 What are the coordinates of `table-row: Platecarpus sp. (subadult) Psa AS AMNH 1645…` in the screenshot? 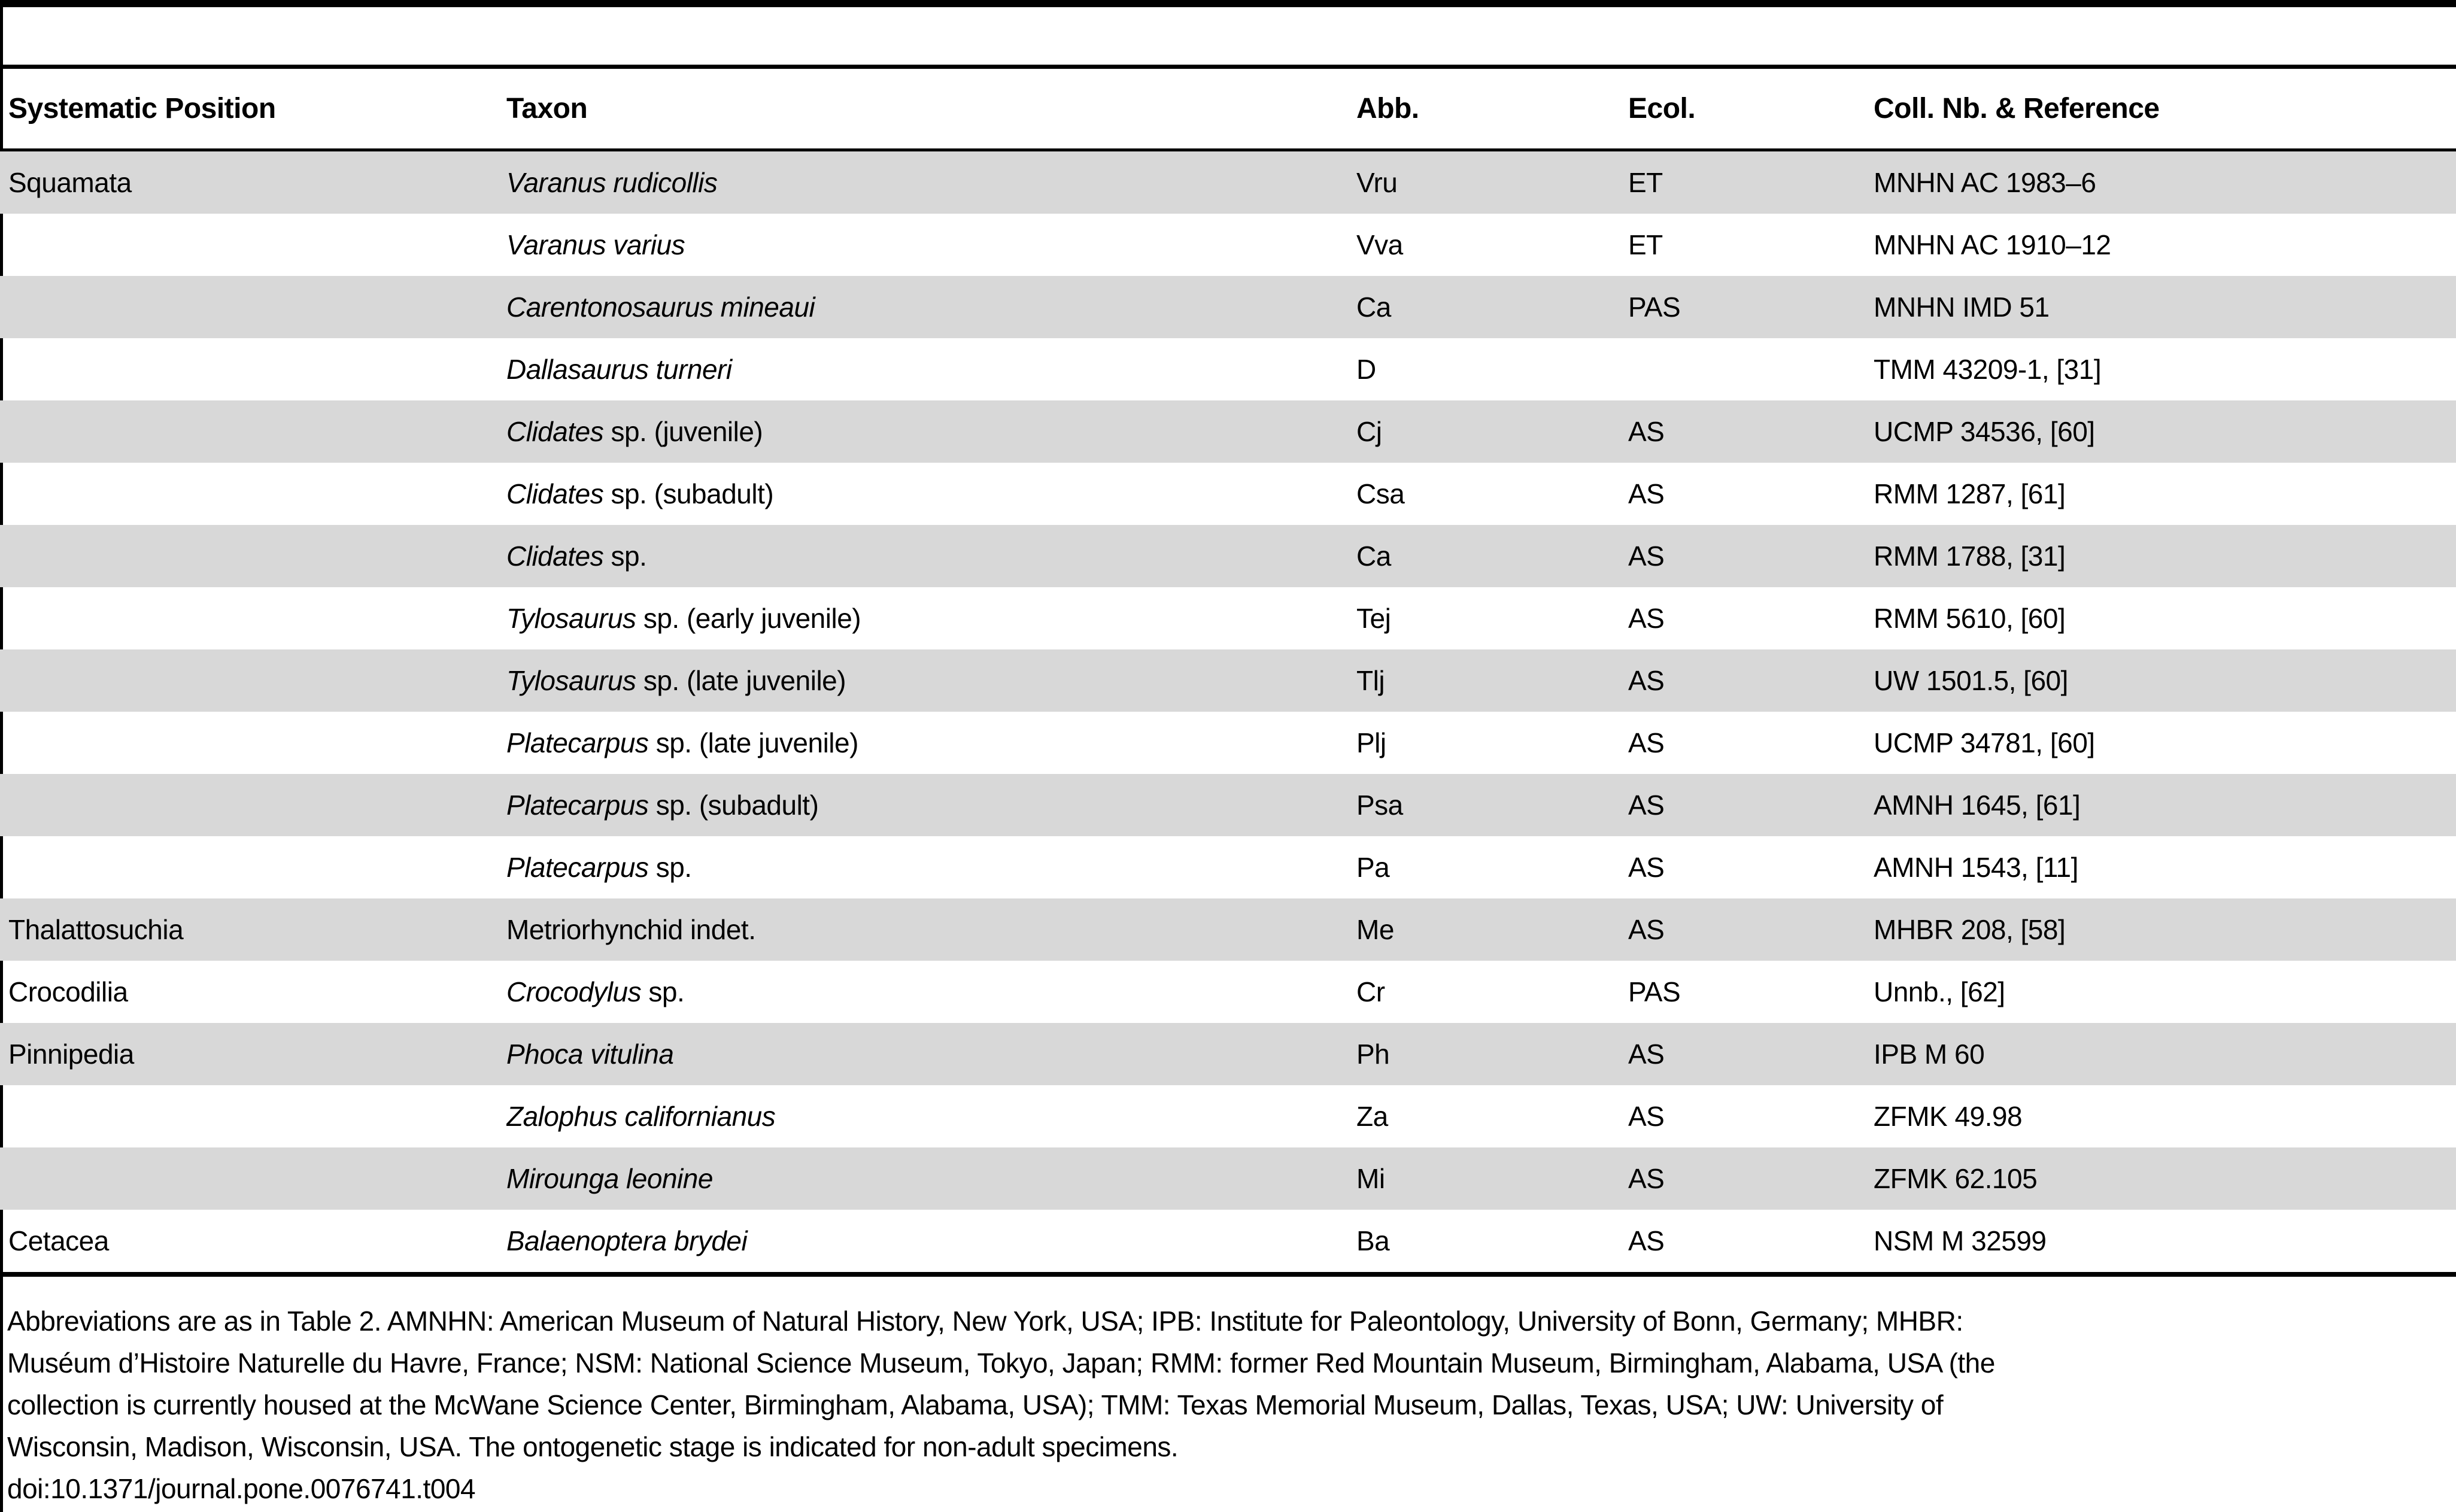 It's located at (1228, 805).